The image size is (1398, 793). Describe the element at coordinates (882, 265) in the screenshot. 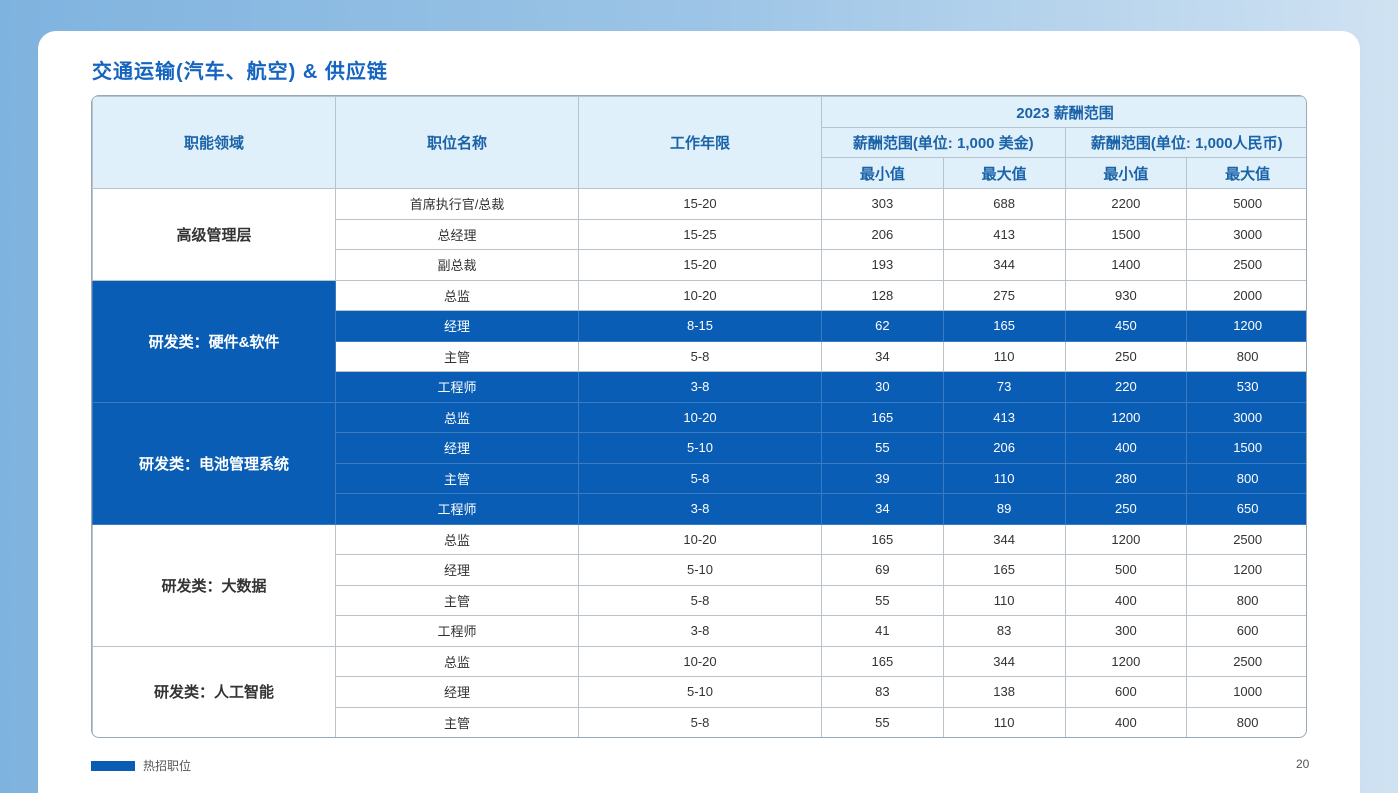

I see `usd-min-cell: 193` at that location.